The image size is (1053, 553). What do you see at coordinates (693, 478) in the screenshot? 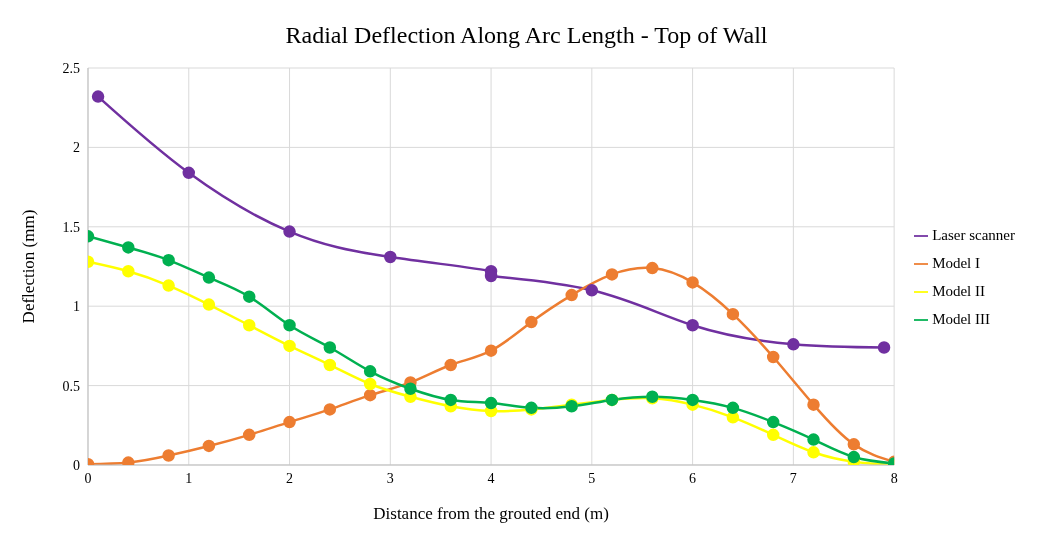
I see `x-tick-label: 6` at bounding box center [693, 478].